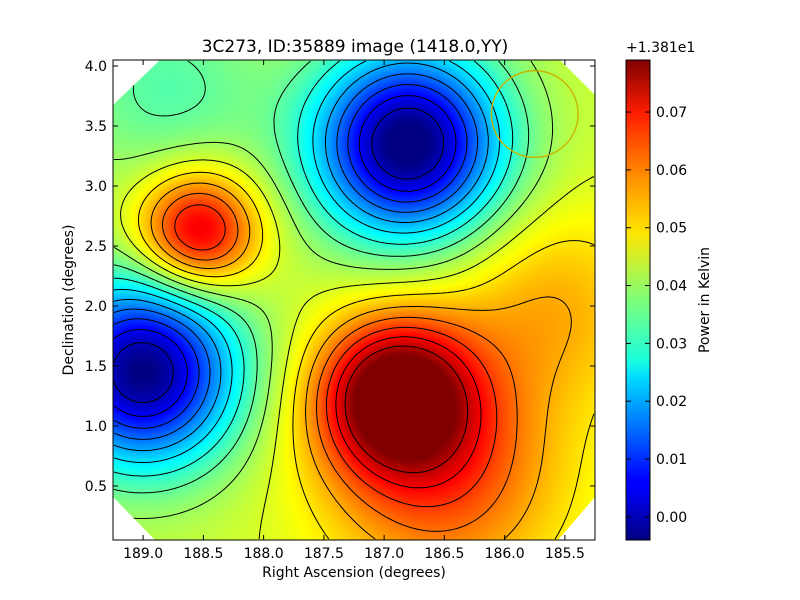 This screenshot has height=600, width=800. I want to click on colorbar-tick-label: 0.03, so click(671, 344).